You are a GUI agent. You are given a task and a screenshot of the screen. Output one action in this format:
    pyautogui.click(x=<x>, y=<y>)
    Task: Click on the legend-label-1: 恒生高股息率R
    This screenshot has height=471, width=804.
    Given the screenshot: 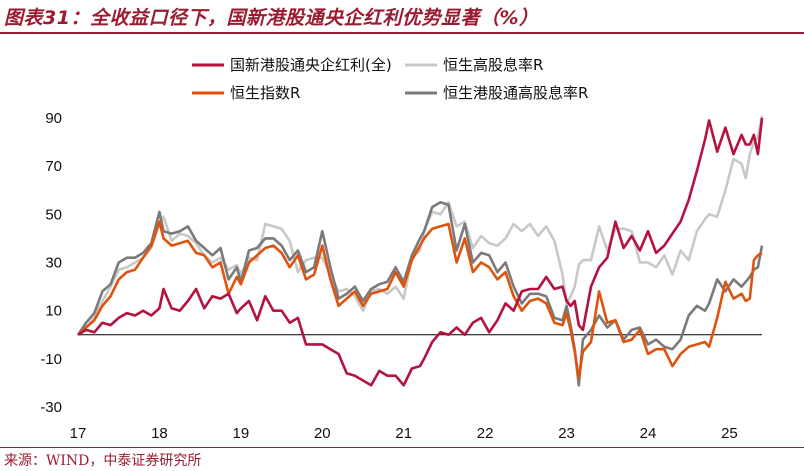 What is the action you would take?
    pyautogui.click(x=493, y=65)
    